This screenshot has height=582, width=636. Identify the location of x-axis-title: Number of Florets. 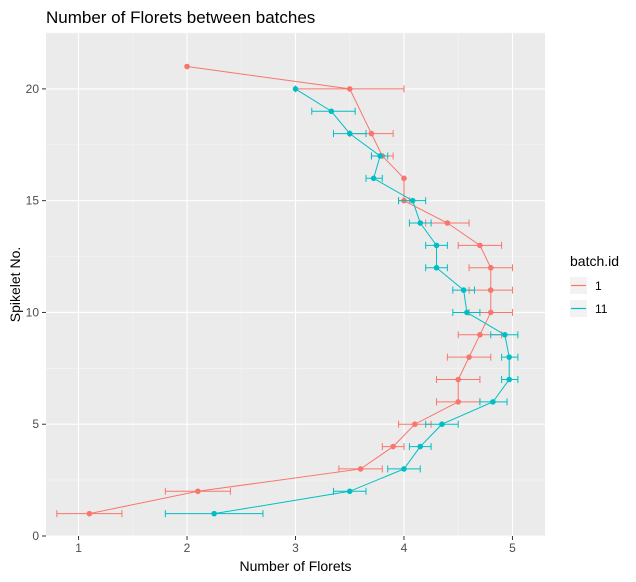
(295, 566).